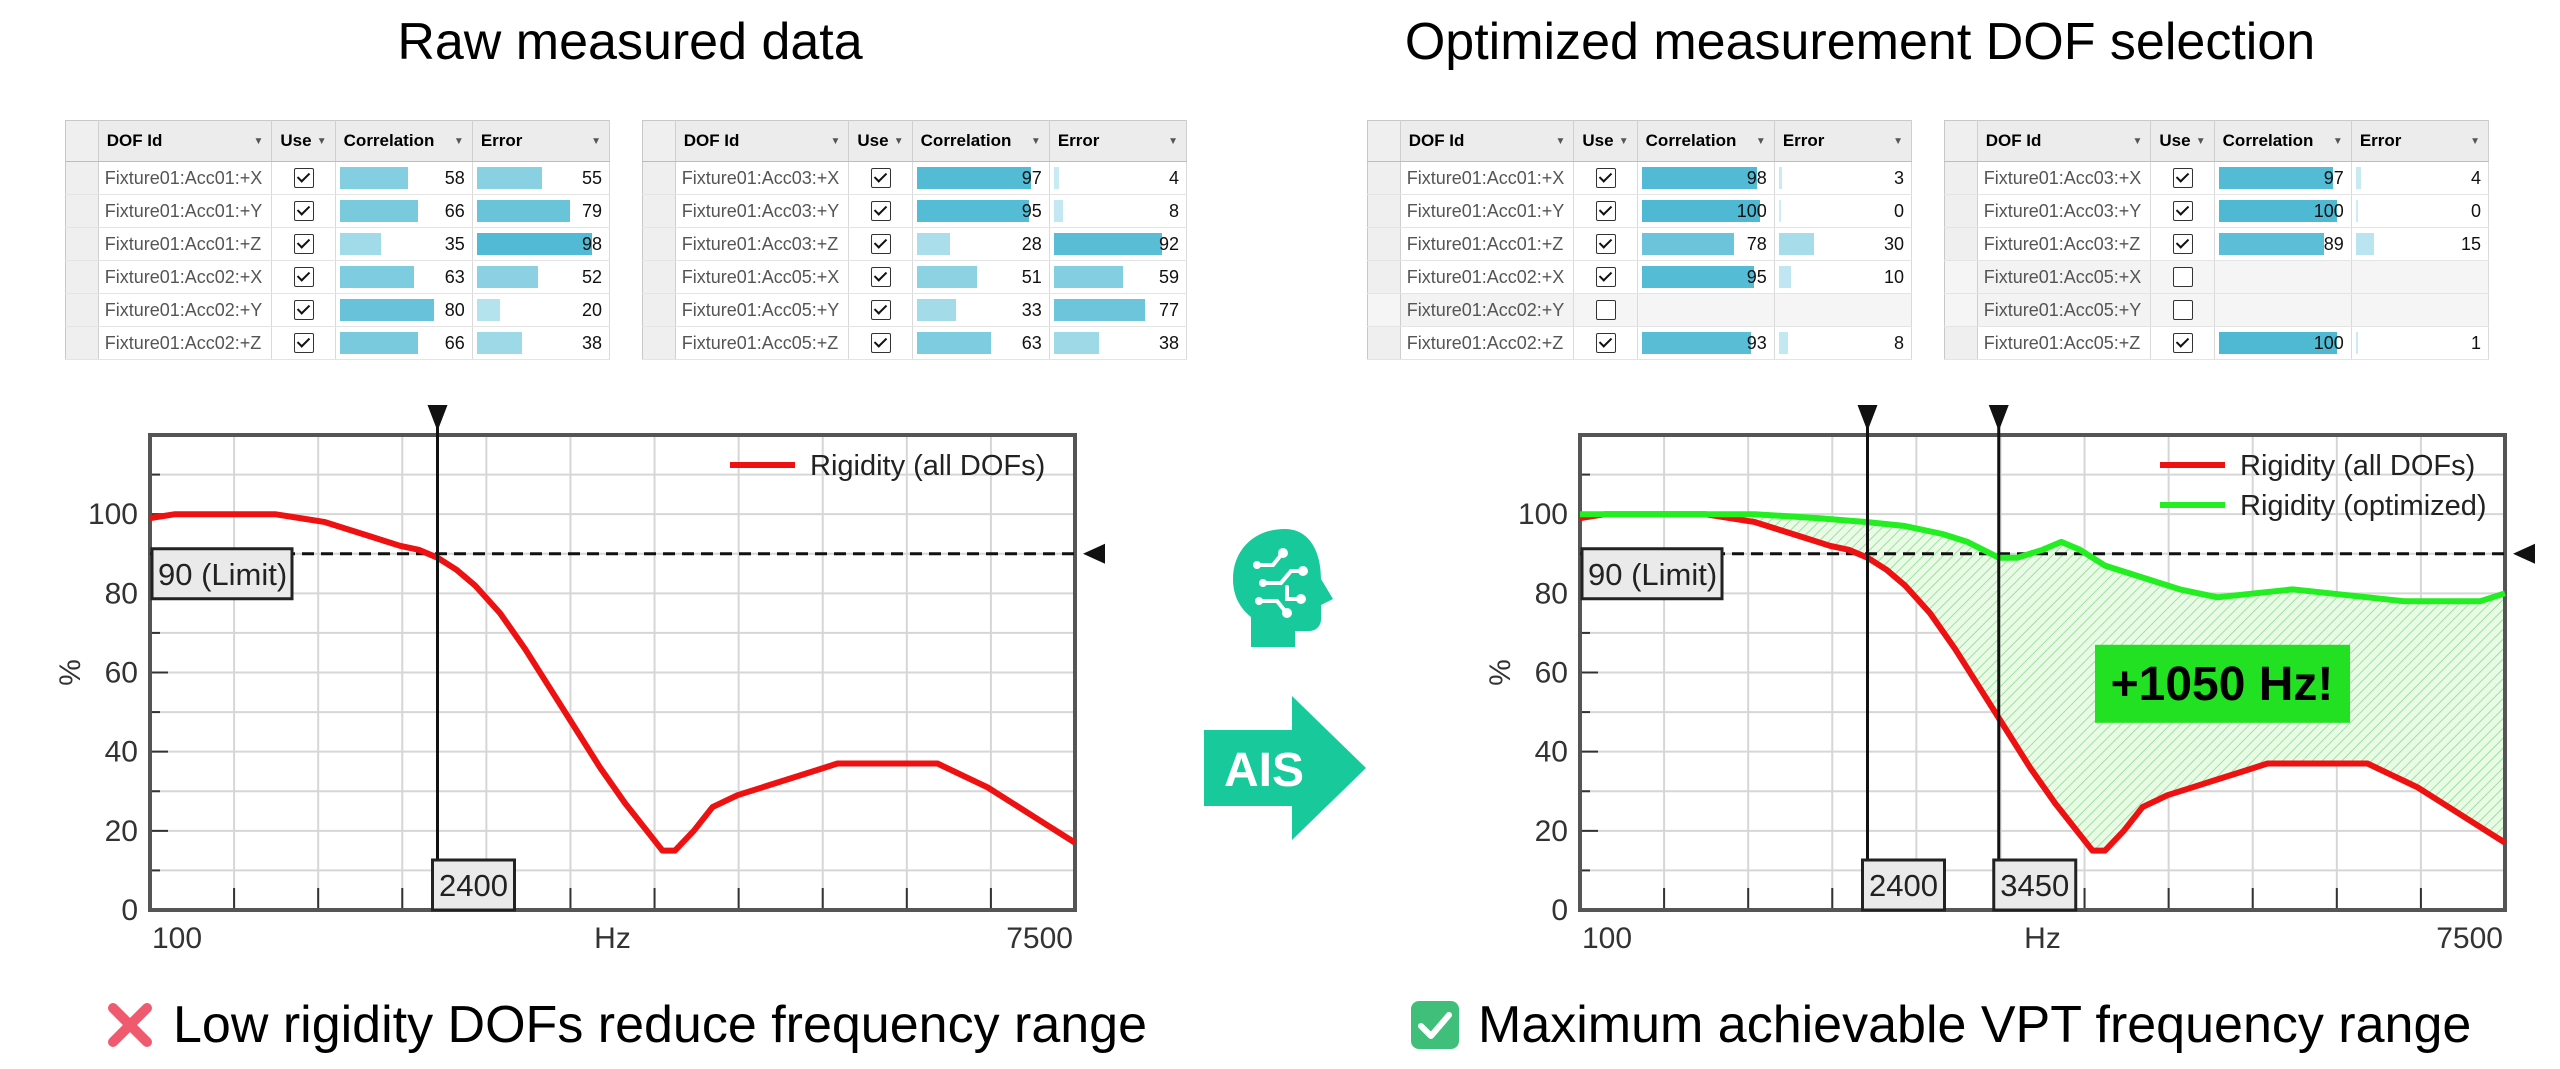 Image resolution: width=2560 pixels, height=1069 pixels. Describe the element at coordinates (338, 277) in the screenshot. I see `table-row: Fixture01:Acc02:+X 63 52` at that location.